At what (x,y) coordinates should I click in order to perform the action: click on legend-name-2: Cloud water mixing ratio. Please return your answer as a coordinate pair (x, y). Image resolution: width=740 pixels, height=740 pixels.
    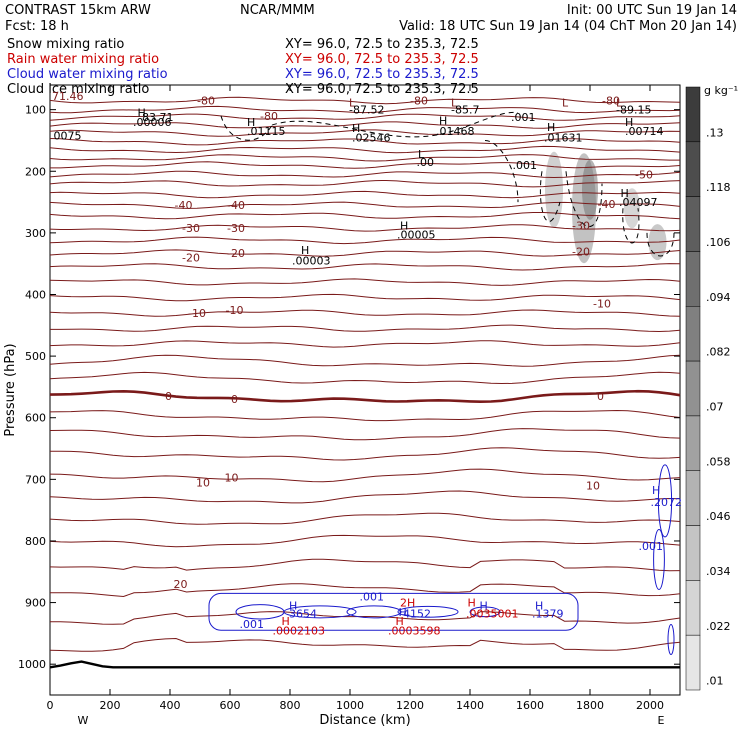
    Looking at the image, I should click on (87, 74).